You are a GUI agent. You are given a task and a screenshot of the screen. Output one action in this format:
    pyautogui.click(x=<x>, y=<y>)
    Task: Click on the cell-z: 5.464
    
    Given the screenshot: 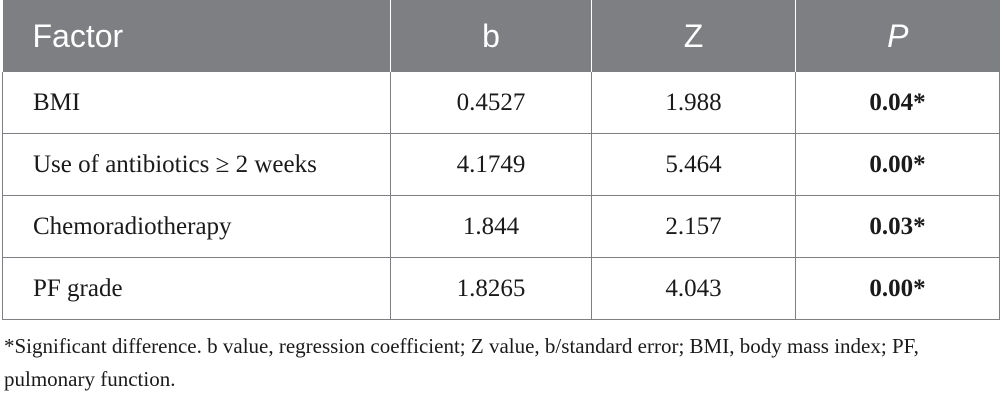 What is the action you would take?
    pyautogui.click(x=693, y=164)
    